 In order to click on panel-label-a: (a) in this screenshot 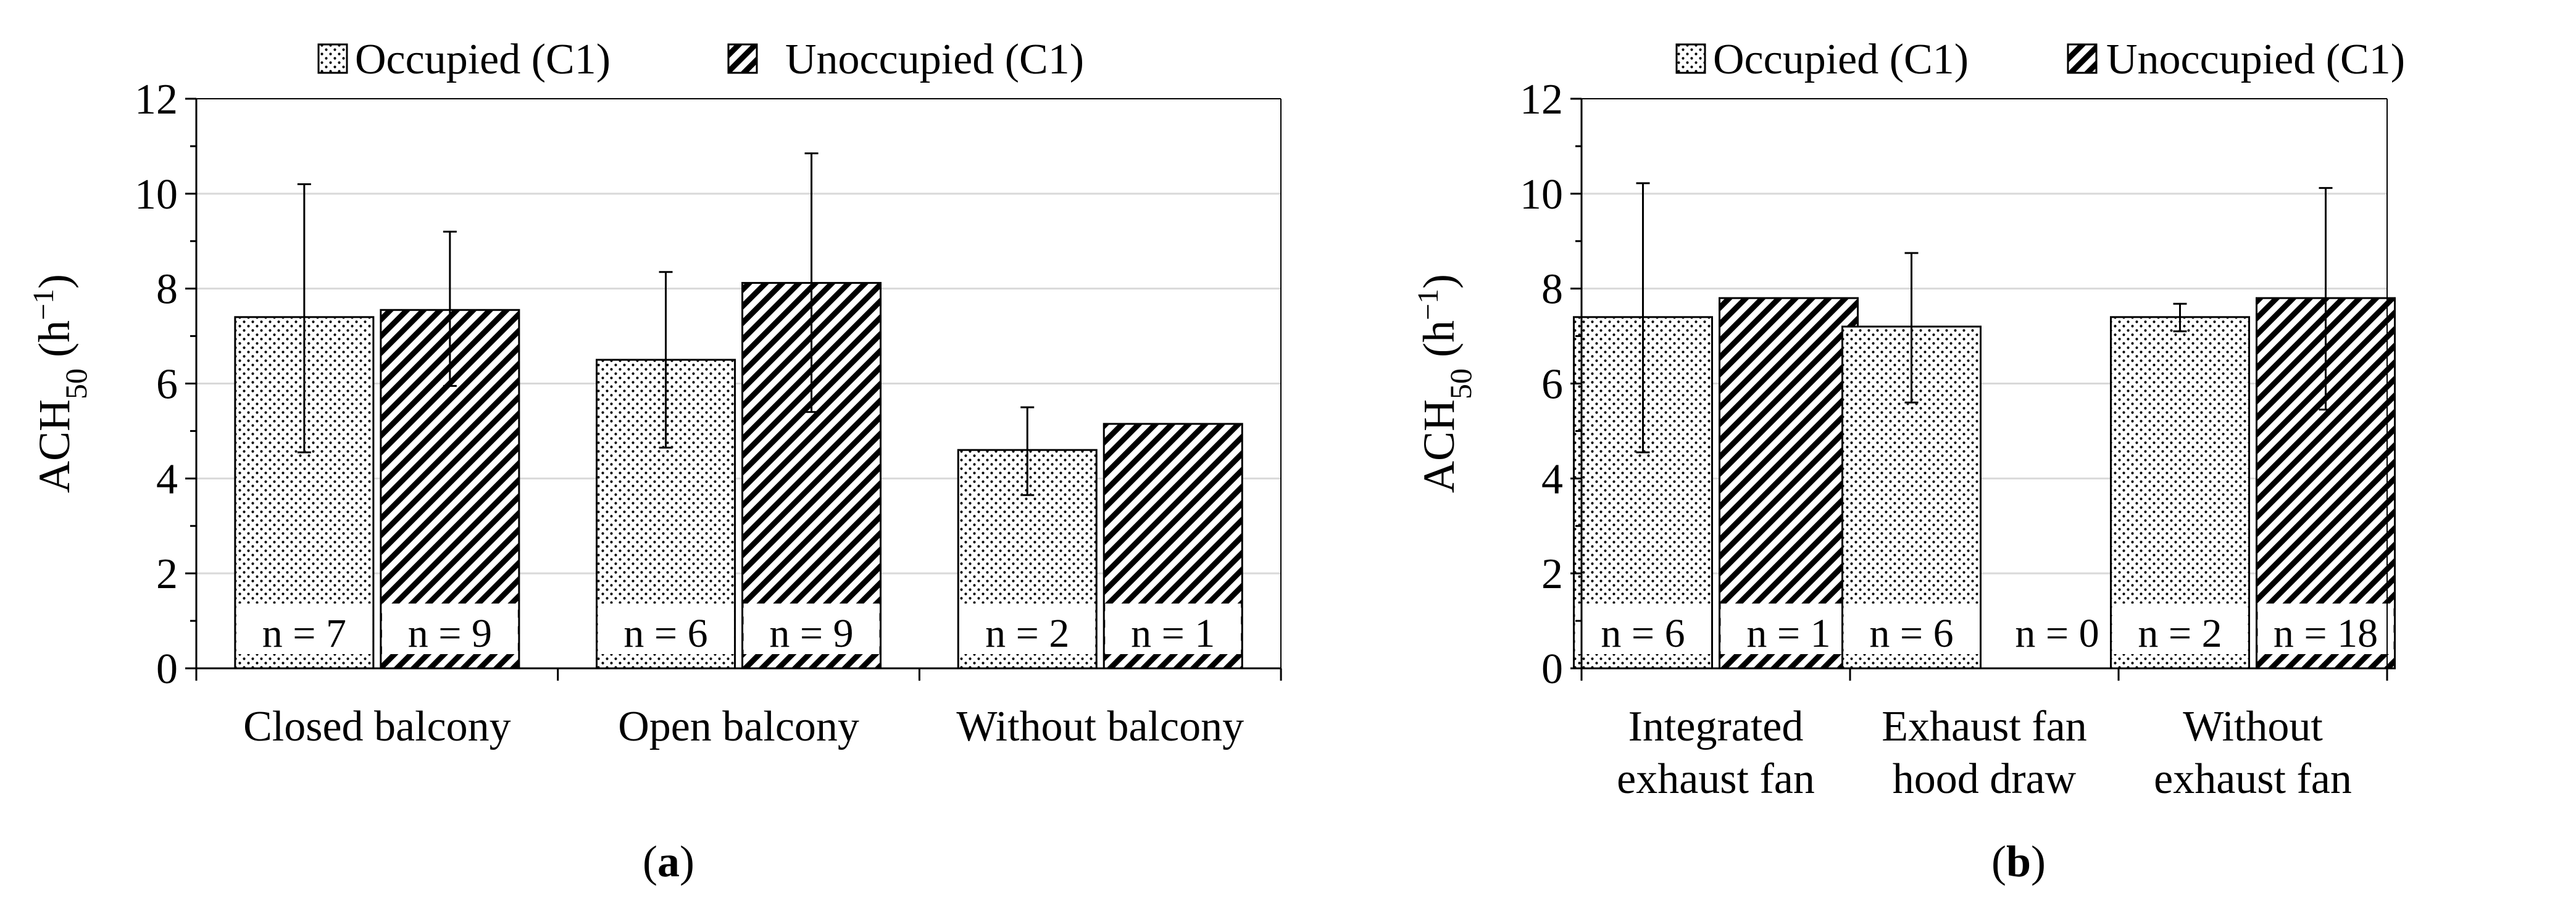, I will do `click(669, 862)`.